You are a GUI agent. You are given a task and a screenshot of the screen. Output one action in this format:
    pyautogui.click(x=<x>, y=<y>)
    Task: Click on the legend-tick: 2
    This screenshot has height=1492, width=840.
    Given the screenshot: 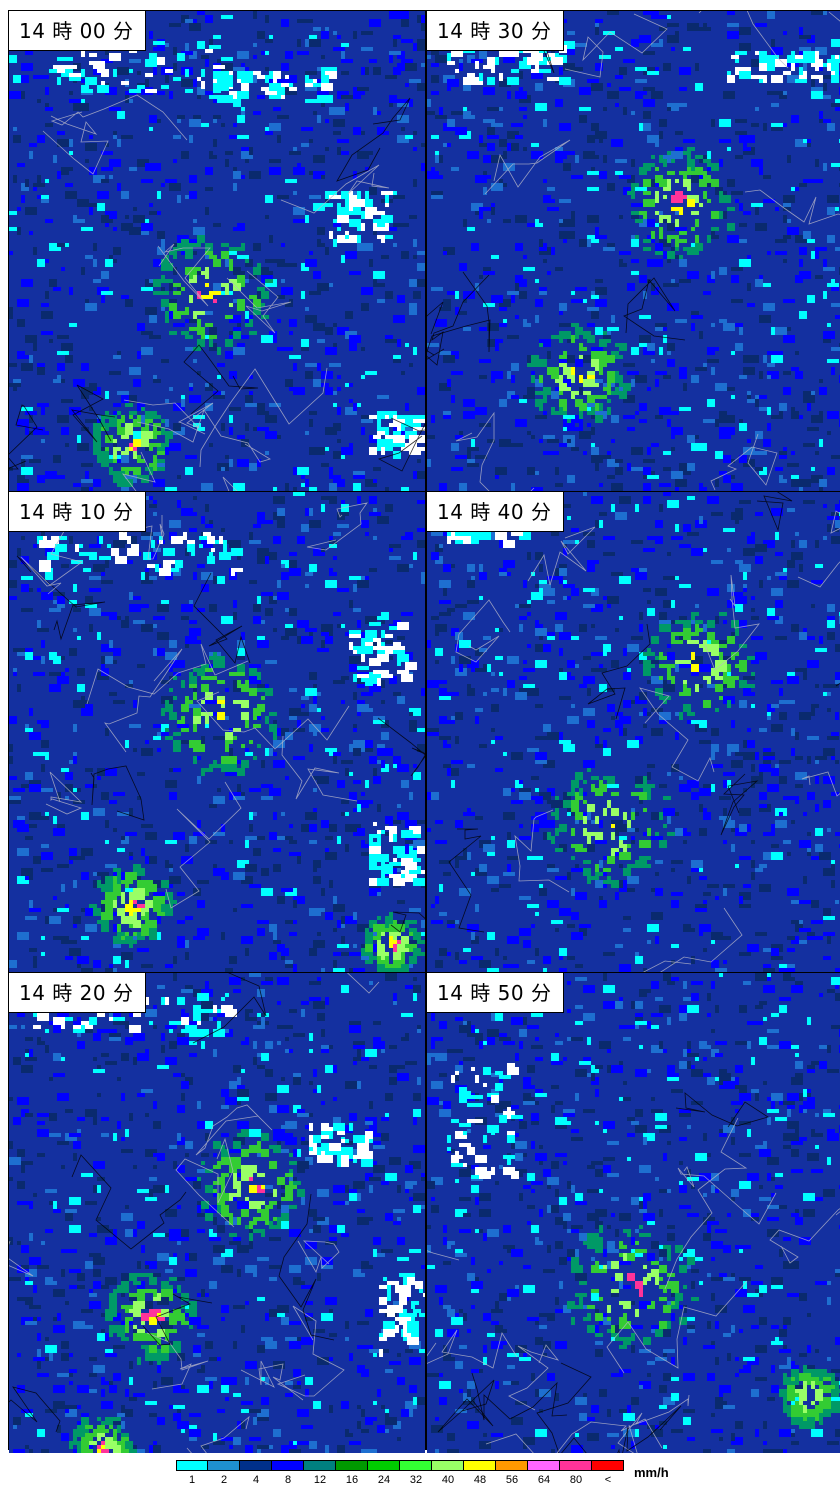 What is the action you would take?
    pyautogui.click(x=224, y=1480)
    